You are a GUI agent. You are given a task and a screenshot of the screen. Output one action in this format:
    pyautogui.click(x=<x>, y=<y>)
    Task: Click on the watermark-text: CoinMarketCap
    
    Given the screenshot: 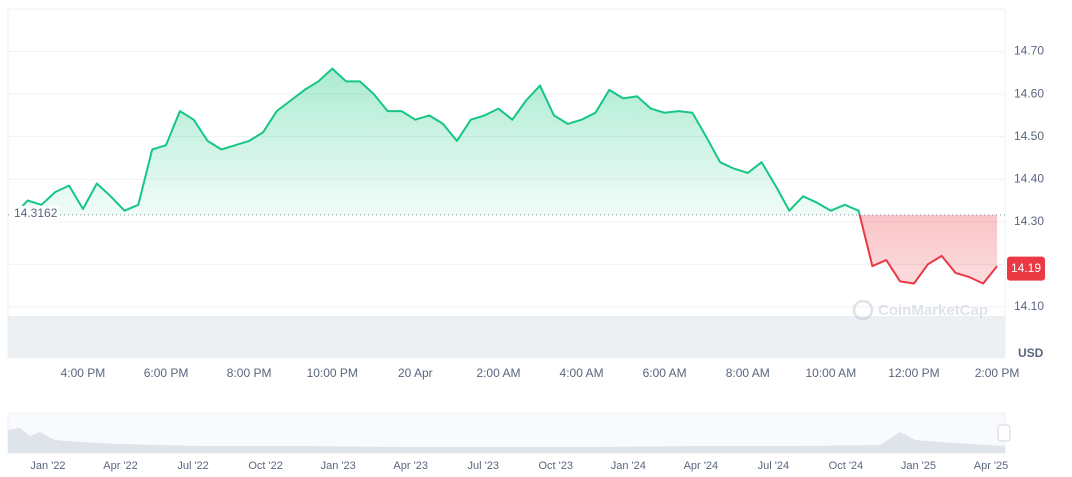 What is the action you would take?
    pyautogui.click(x=933, y=310)
    